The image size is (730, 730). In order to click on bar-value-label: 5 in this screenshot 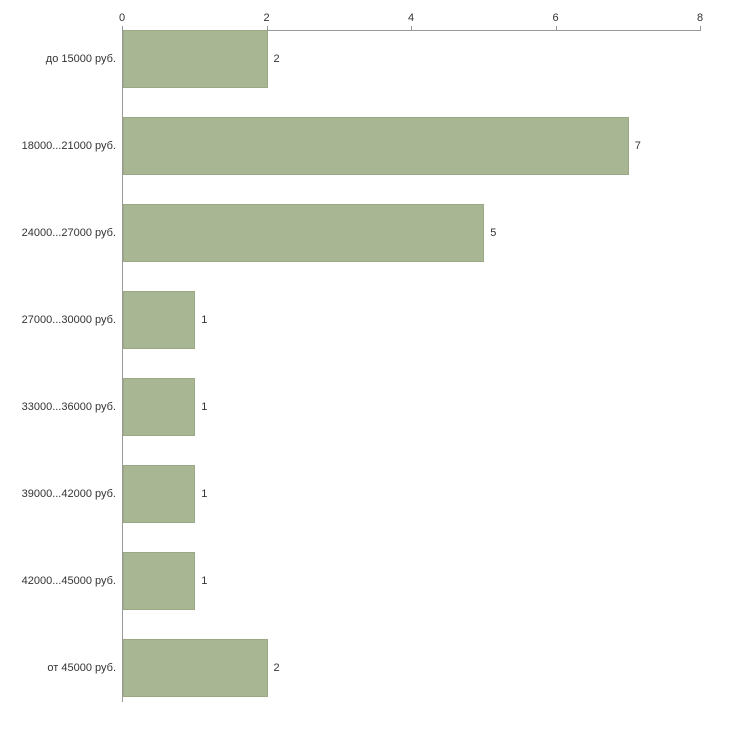, I will do `click(493, 233)`.